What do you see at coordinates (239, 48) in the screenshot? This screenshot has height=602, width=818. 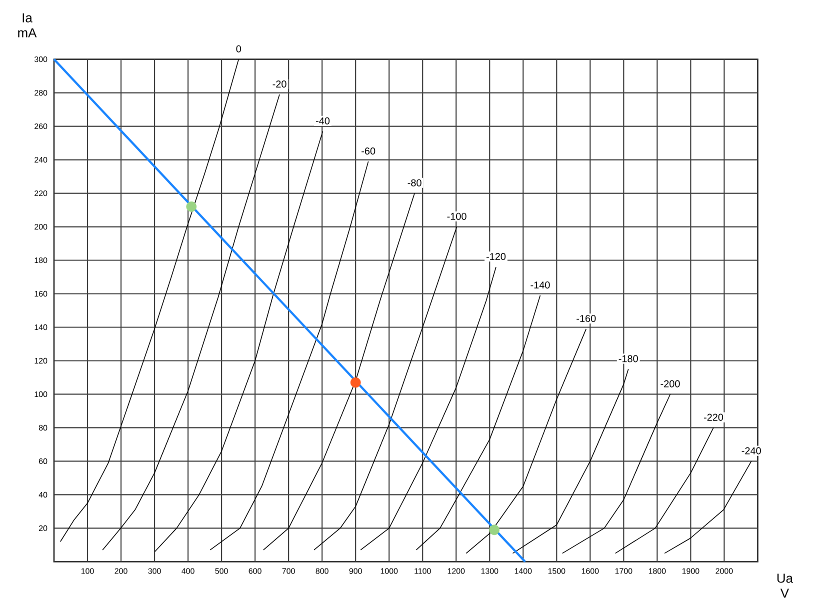 I see `series-label: 0` at bounding box center [239, 48].